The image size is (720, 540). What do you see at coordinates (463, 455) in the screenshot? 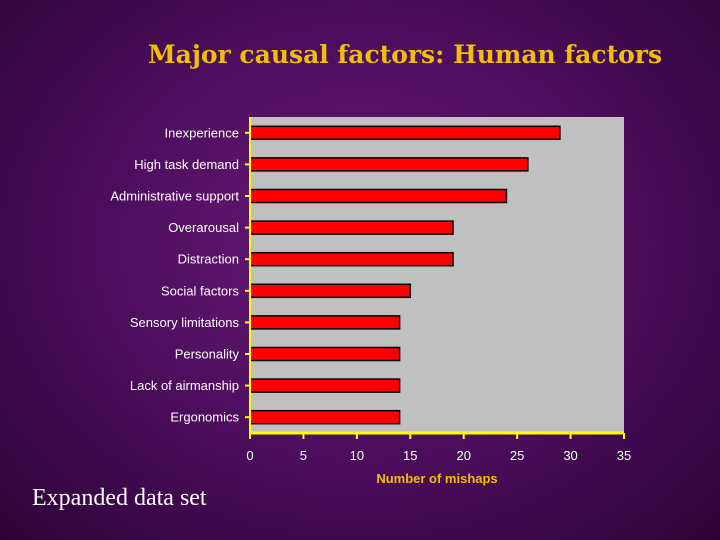
I see `x-tick-label: 20` at bounding box center [463, 455].